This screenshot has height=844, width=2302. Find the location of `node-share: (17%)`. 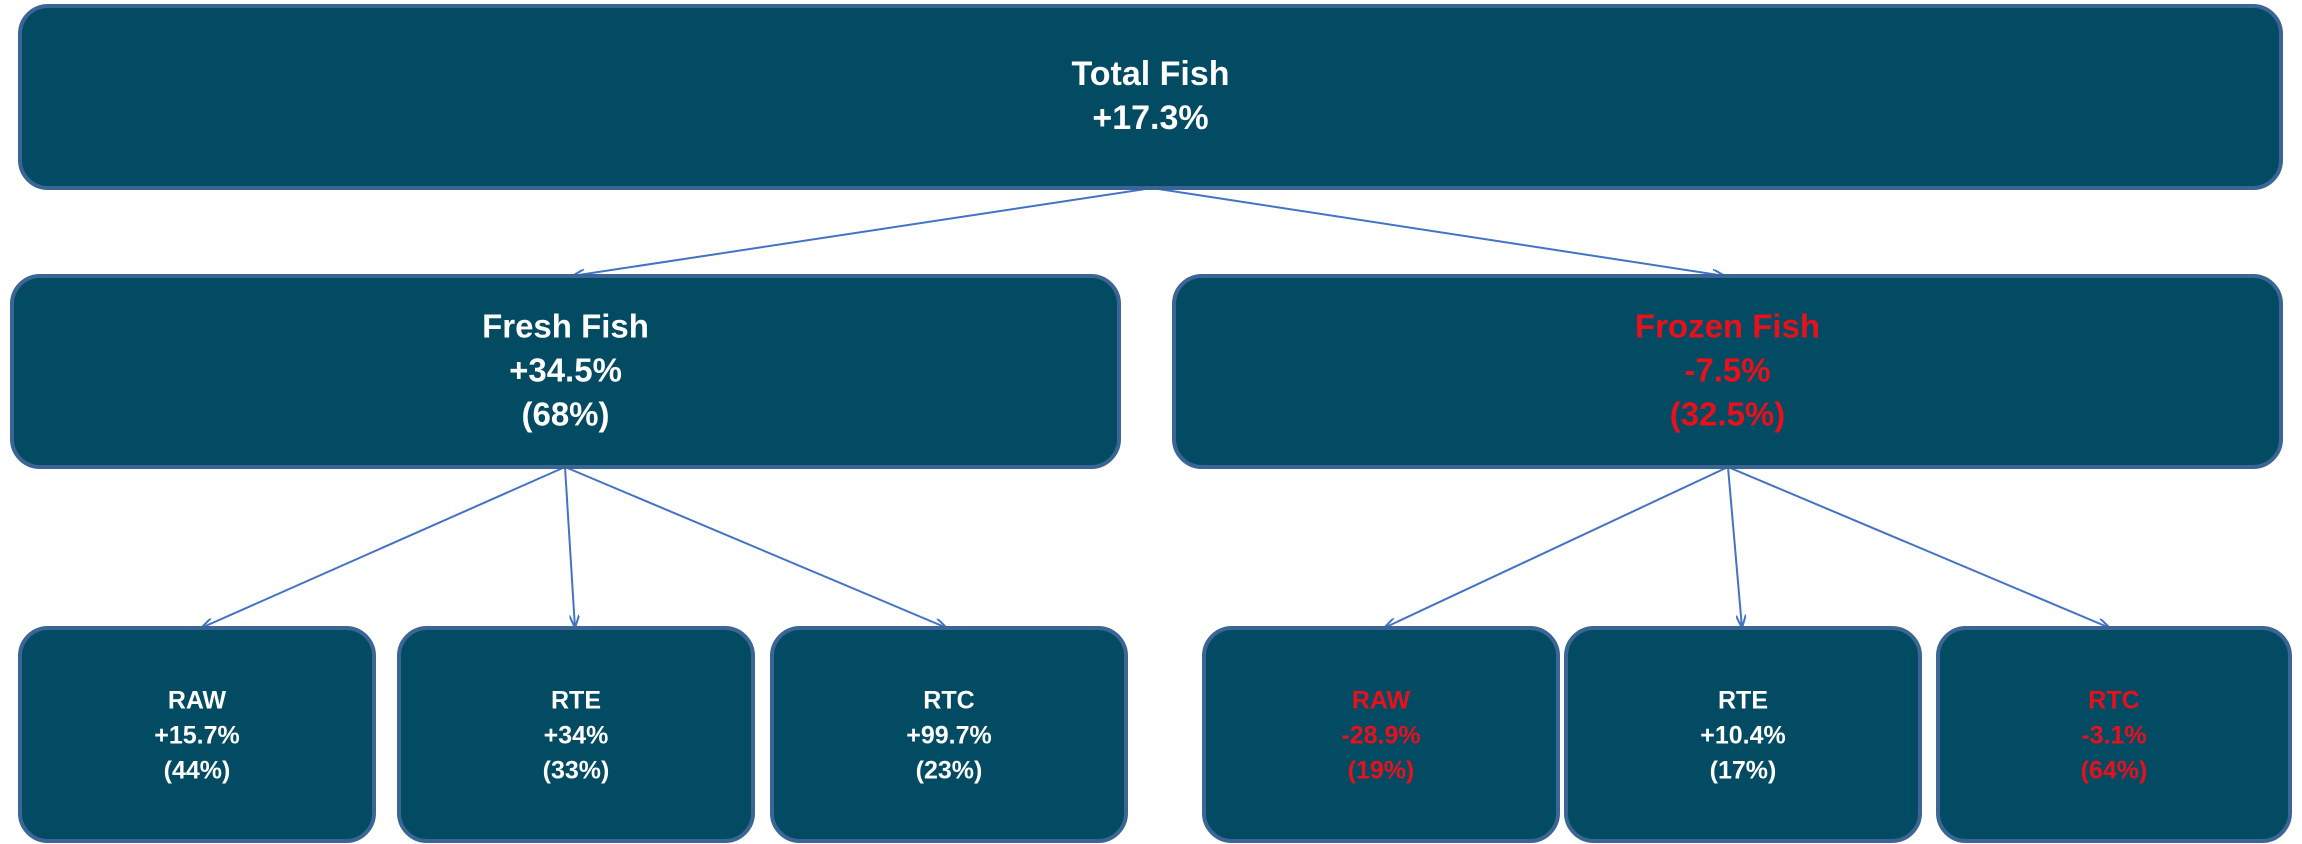

node-share: (17%) is located at coordinates (1743, 771).